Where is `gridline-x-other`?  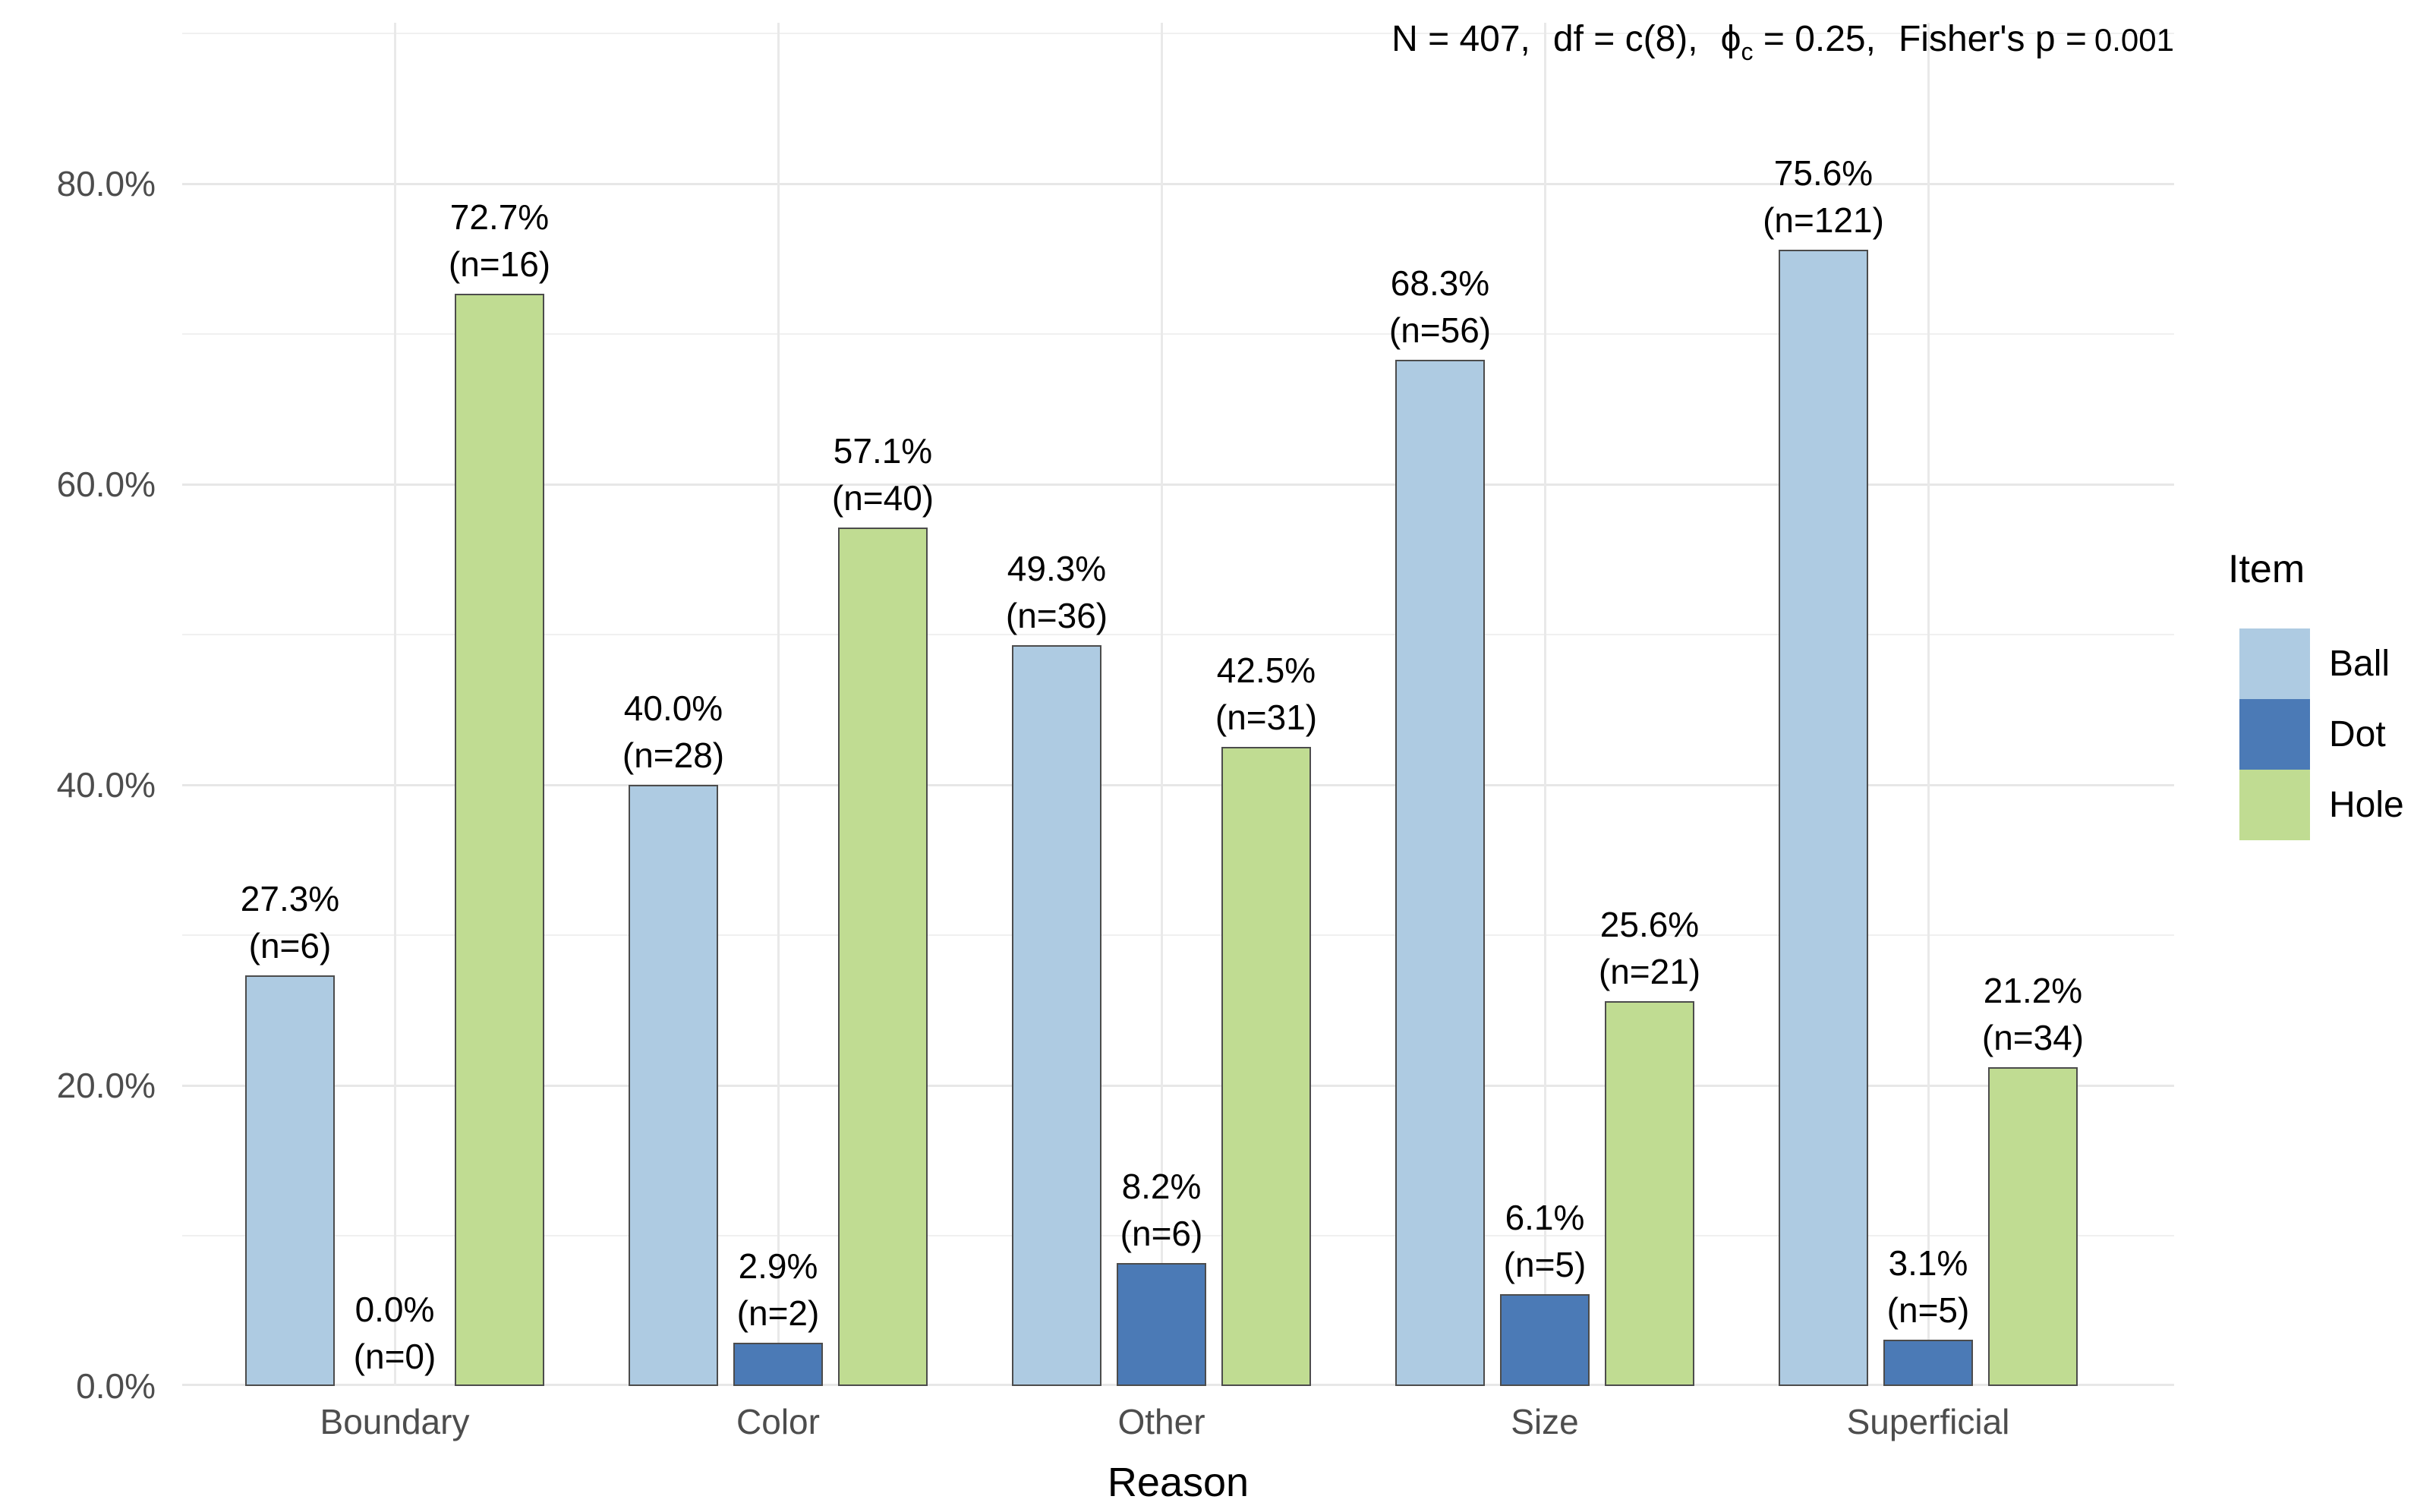 gridline-x-other is located at coordinates (1162, 704).